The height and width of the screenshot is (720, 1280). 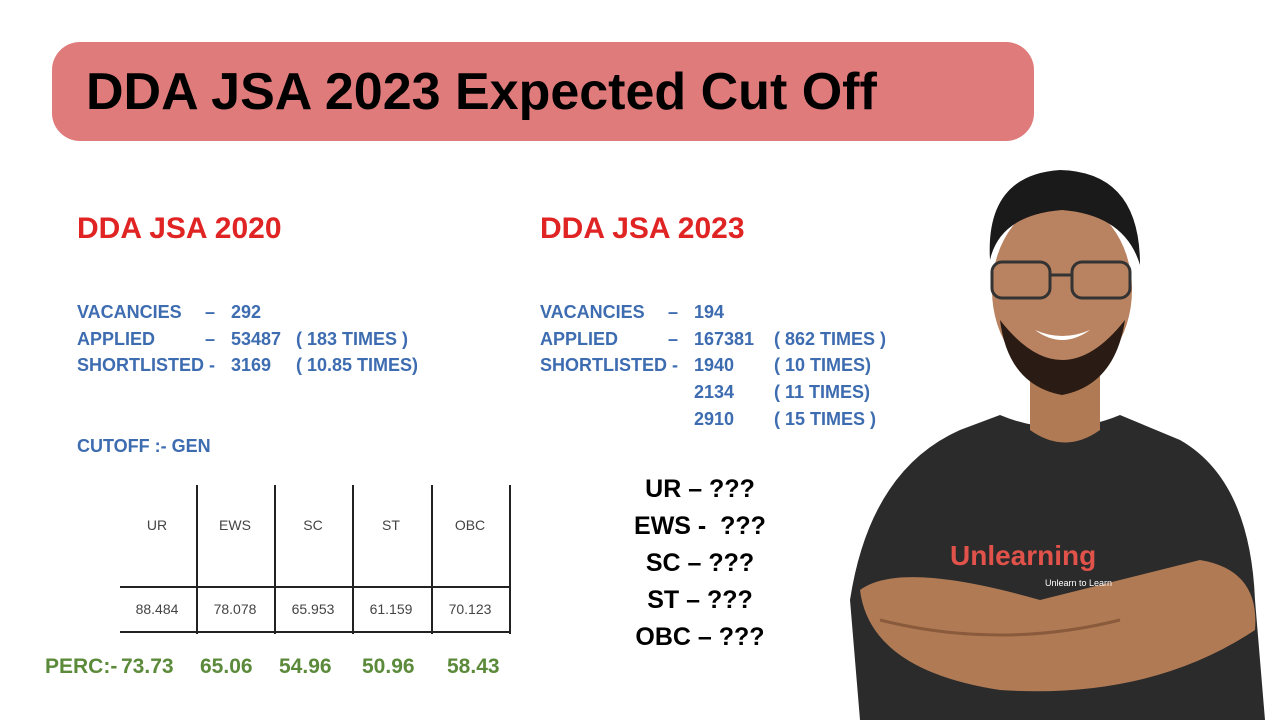 I want to click on perc-value: 73.73, so click(x=147, y=666).